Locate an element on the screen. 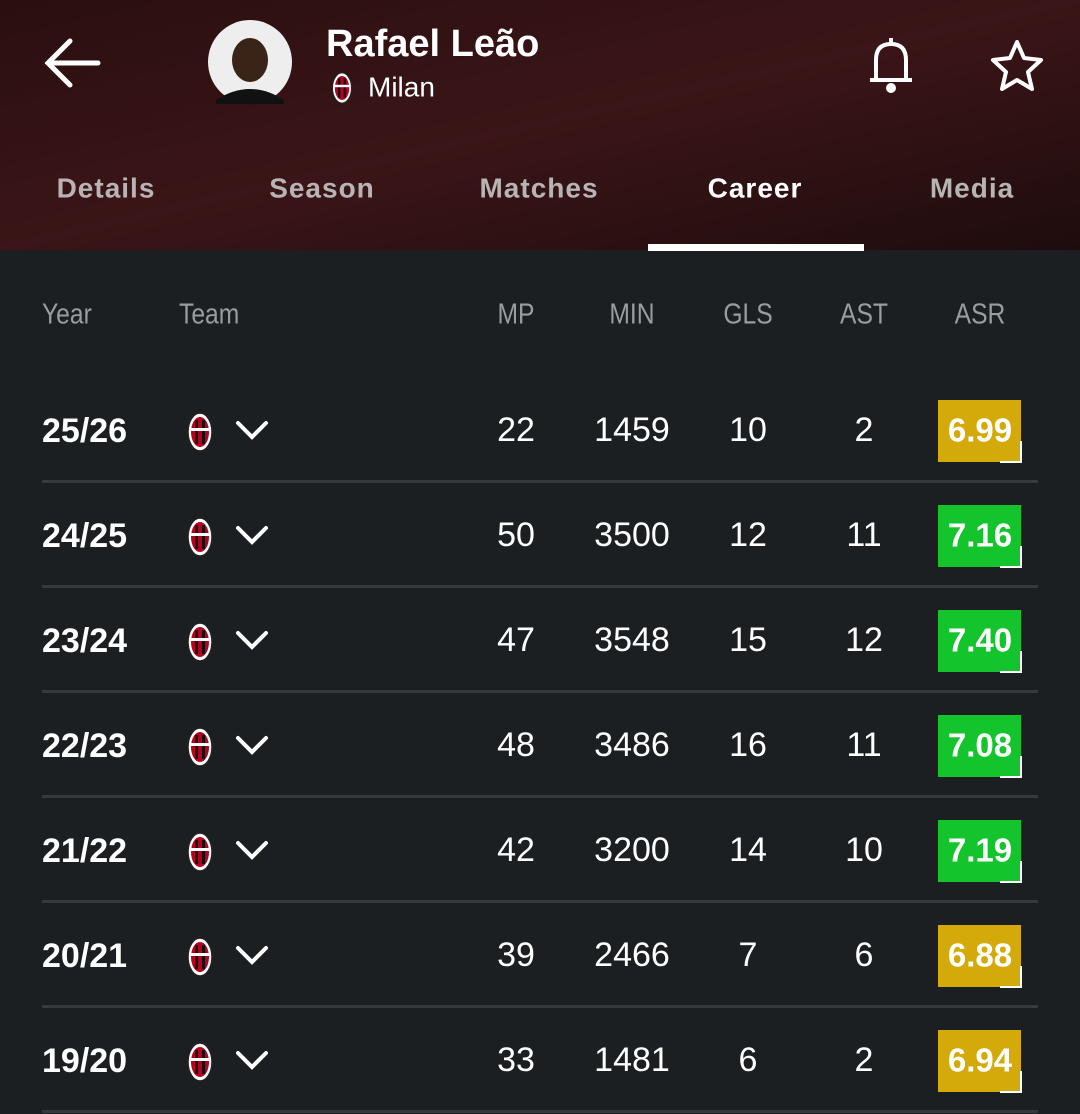 The height and width of the screenshot is (1114, 1080). rating: 7.08 is located at coordinates (980, 745).